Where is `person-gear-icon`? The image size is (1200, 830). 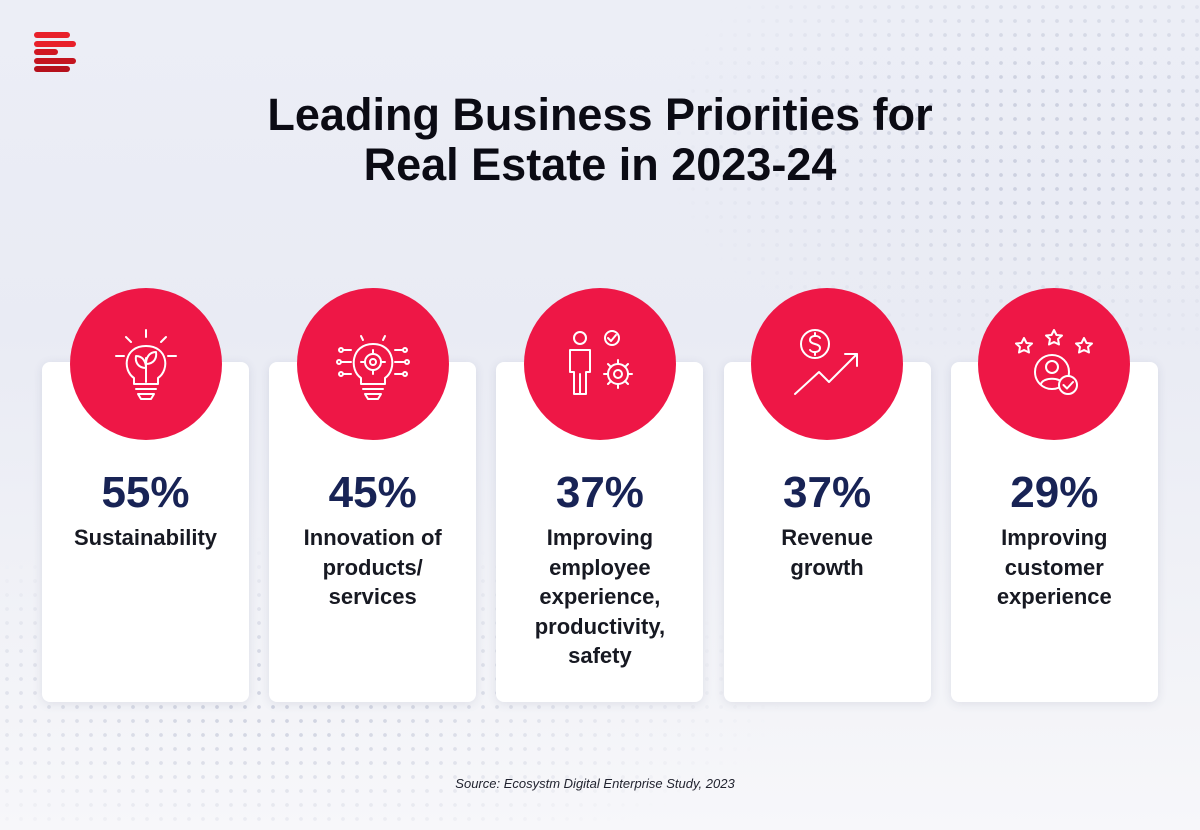
person-gear-icon is located at coordinates (600, 364).